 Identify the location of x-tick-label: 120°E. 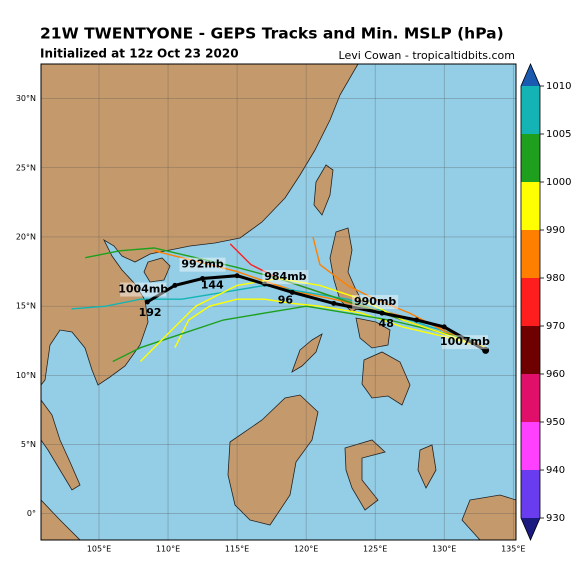
(306, 549).